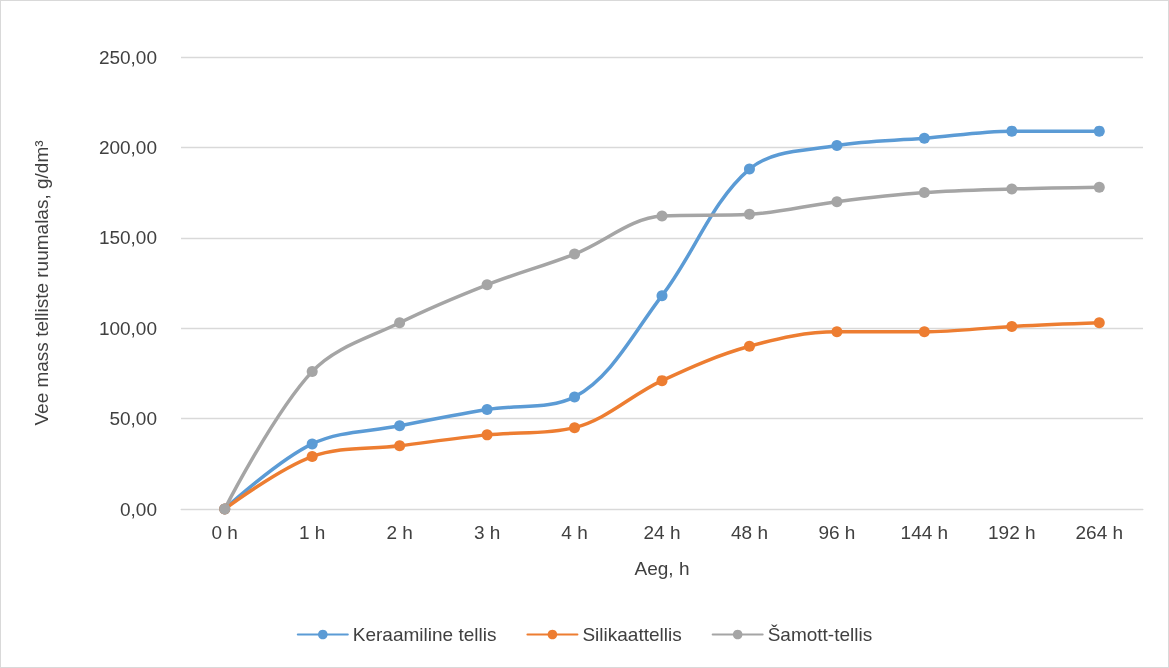 The image size is (1169, 668). Describe the element at coordinates (312, 532) in the screenshot. I see `x-tick-label: 1 h` at that location.